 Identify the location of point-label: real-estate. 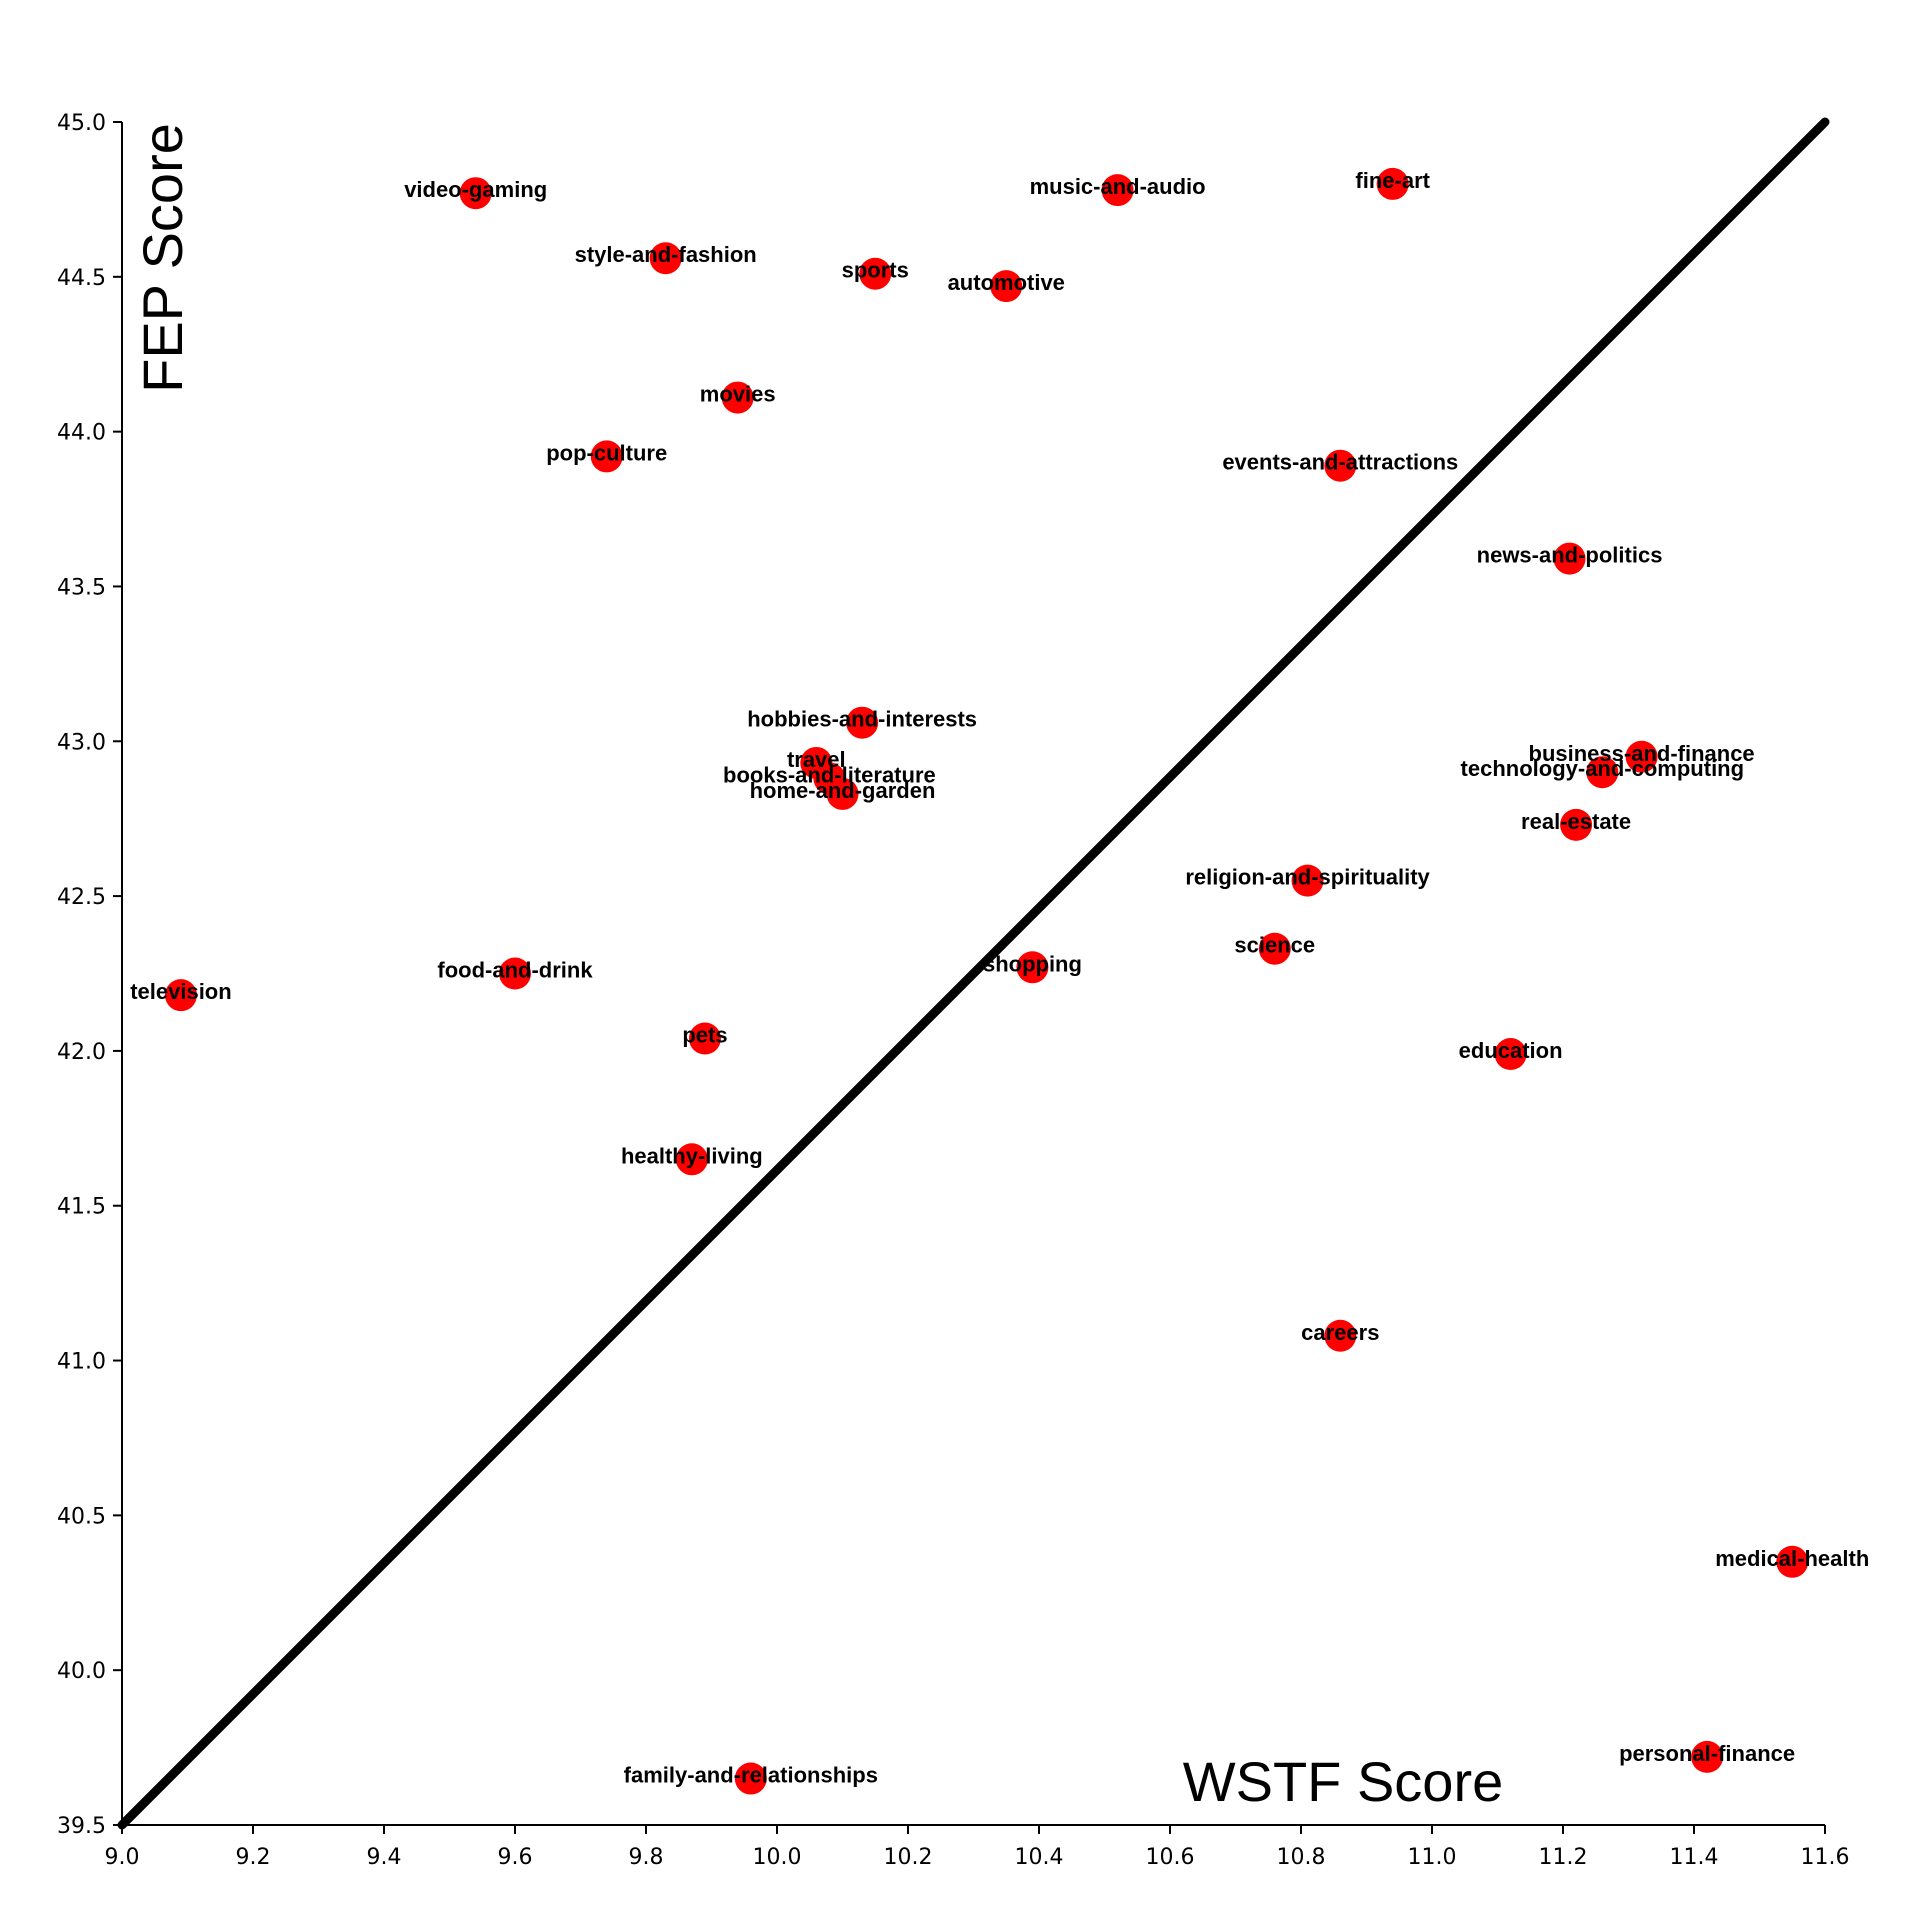
(1576, 821).